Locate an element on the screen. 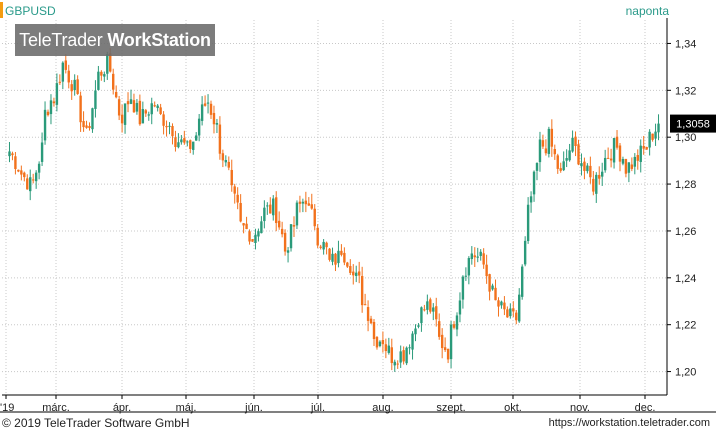 Image resolution: width=716 pixels, height=432 pixels. x-tick-label: máj. is located at coordinates (186, 408).